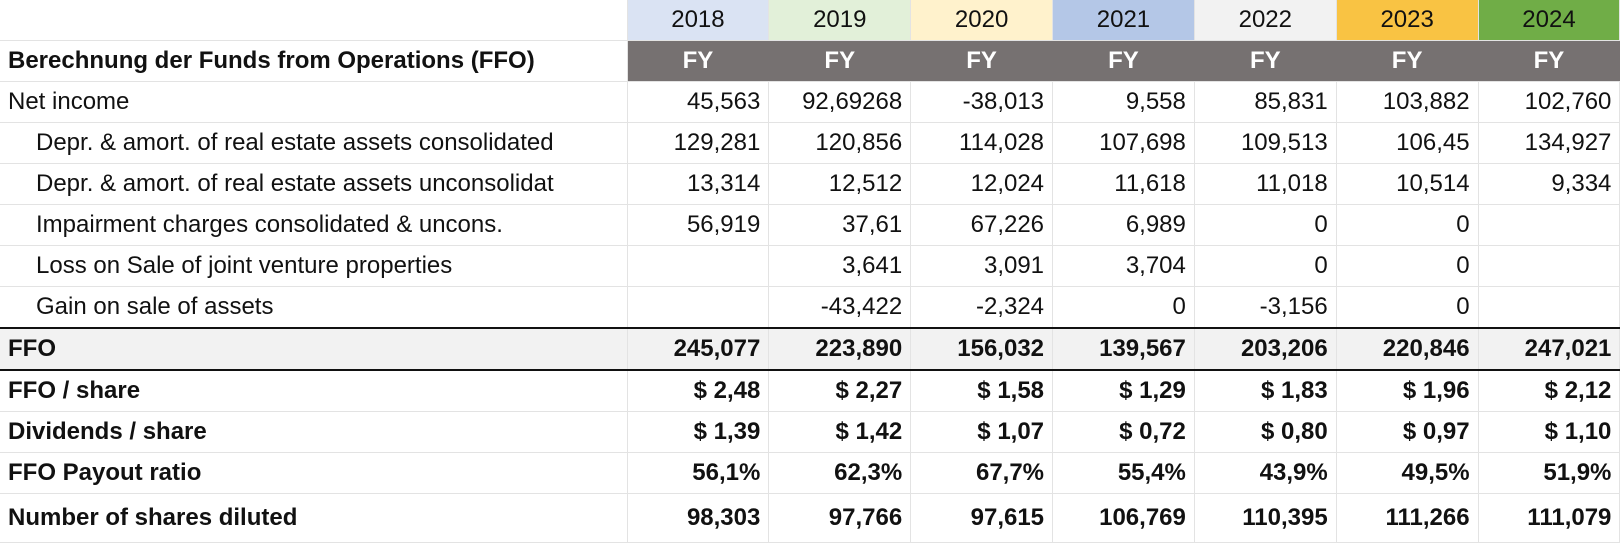  Describe the element at coordinates (698, 102) in the screenshot. I see `value-cell: 45,563` at that location.